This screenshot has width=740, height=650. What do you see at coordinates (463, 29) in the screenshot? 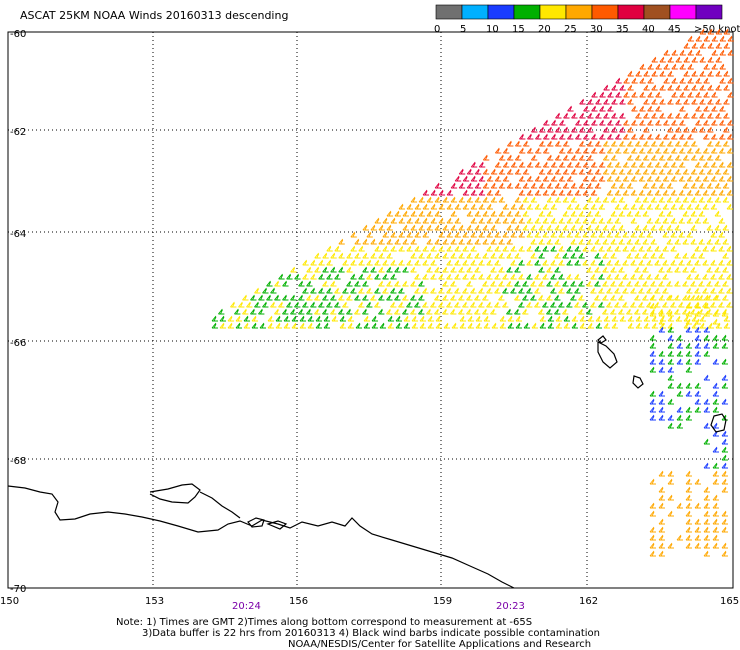
I see `legend-label: 5` at bounding box center [463, 29].